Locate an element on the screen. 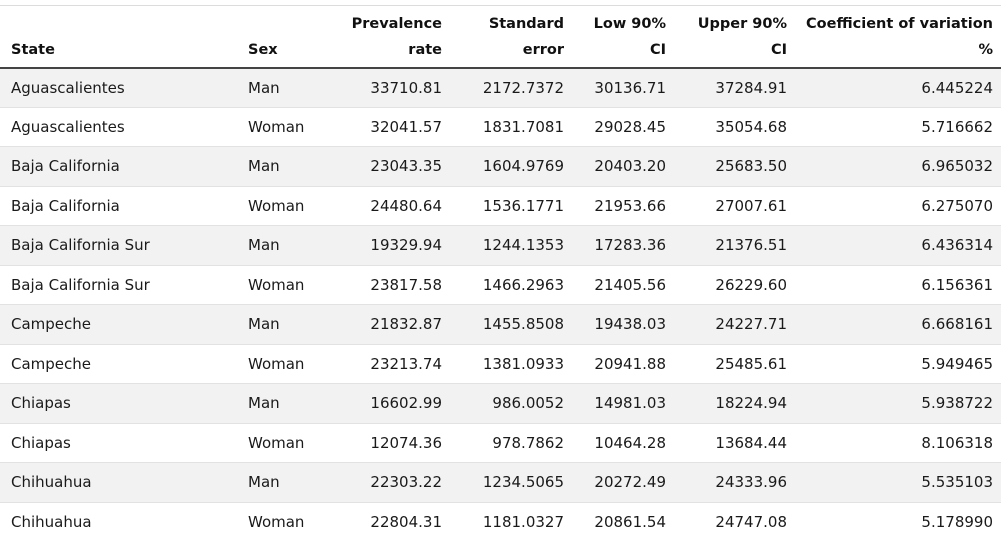 The width and height of the screenshot is (1001, 544). cell-low-ci: 20403.20 is located at coordinates (623, 166).